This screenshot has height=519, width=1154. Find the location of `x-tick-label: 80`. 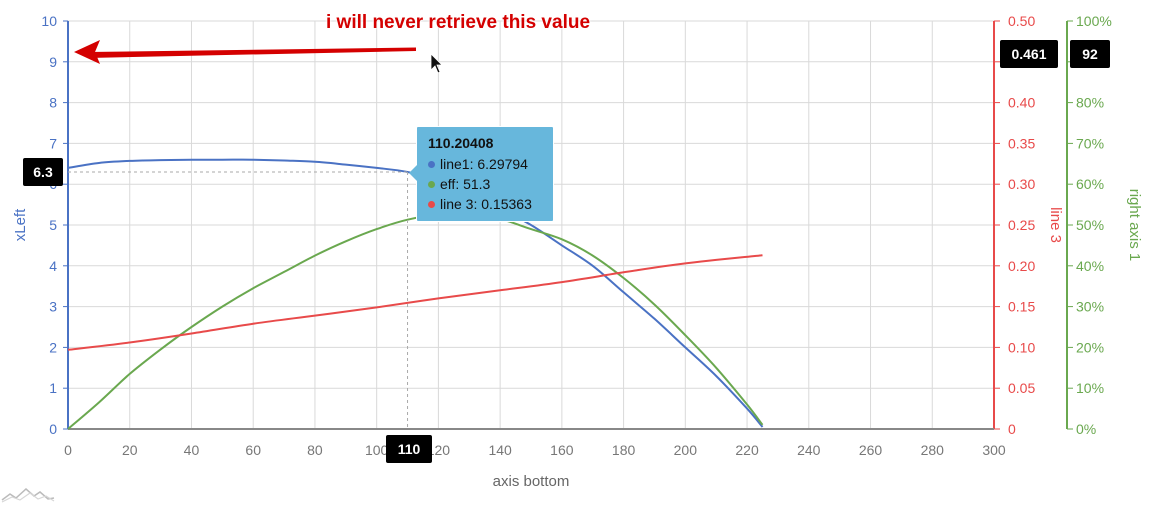

x-tick-label: 80 is located at coordinates (315, 450).